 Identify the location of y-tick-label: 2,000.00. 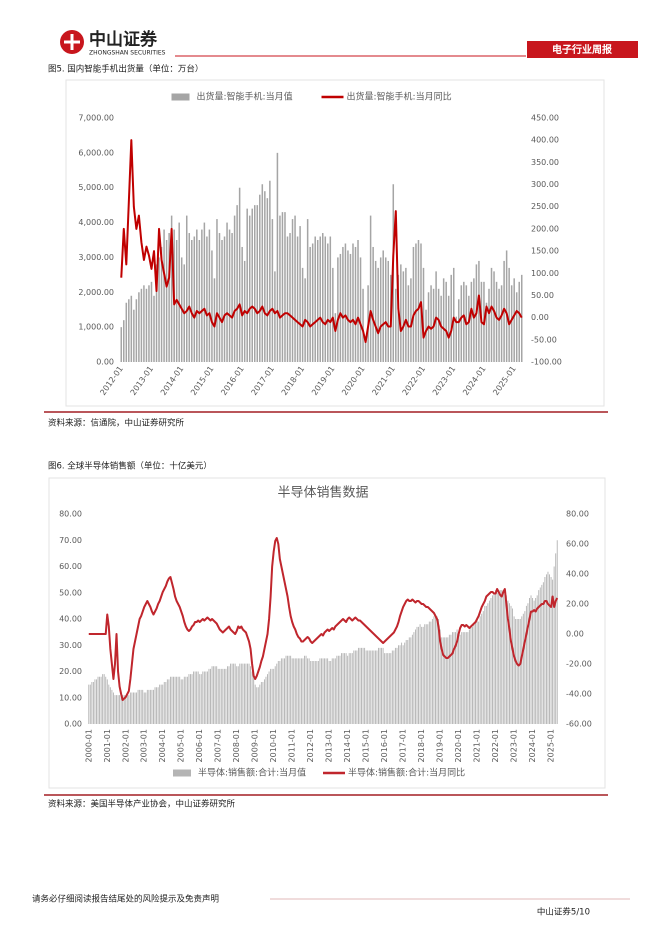
(96, 292).